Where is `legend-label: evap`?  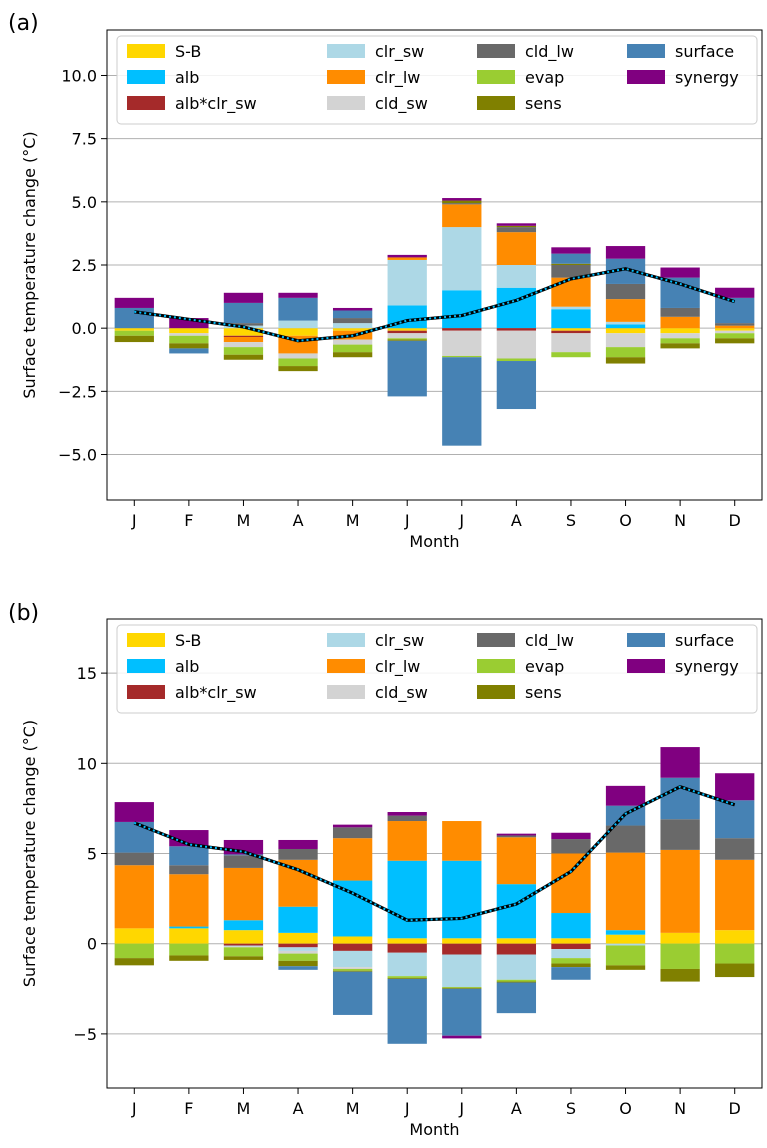
legend-label: evap is located at coordinates (544, 666).